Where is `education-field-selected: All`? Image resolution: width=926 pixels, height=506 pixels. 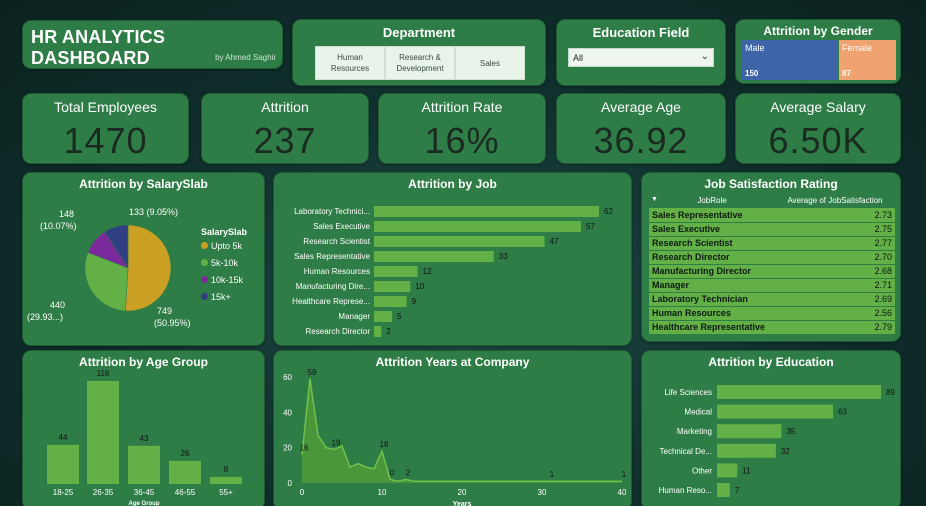
education-field-selected: All is located at coordinates (578, 58).